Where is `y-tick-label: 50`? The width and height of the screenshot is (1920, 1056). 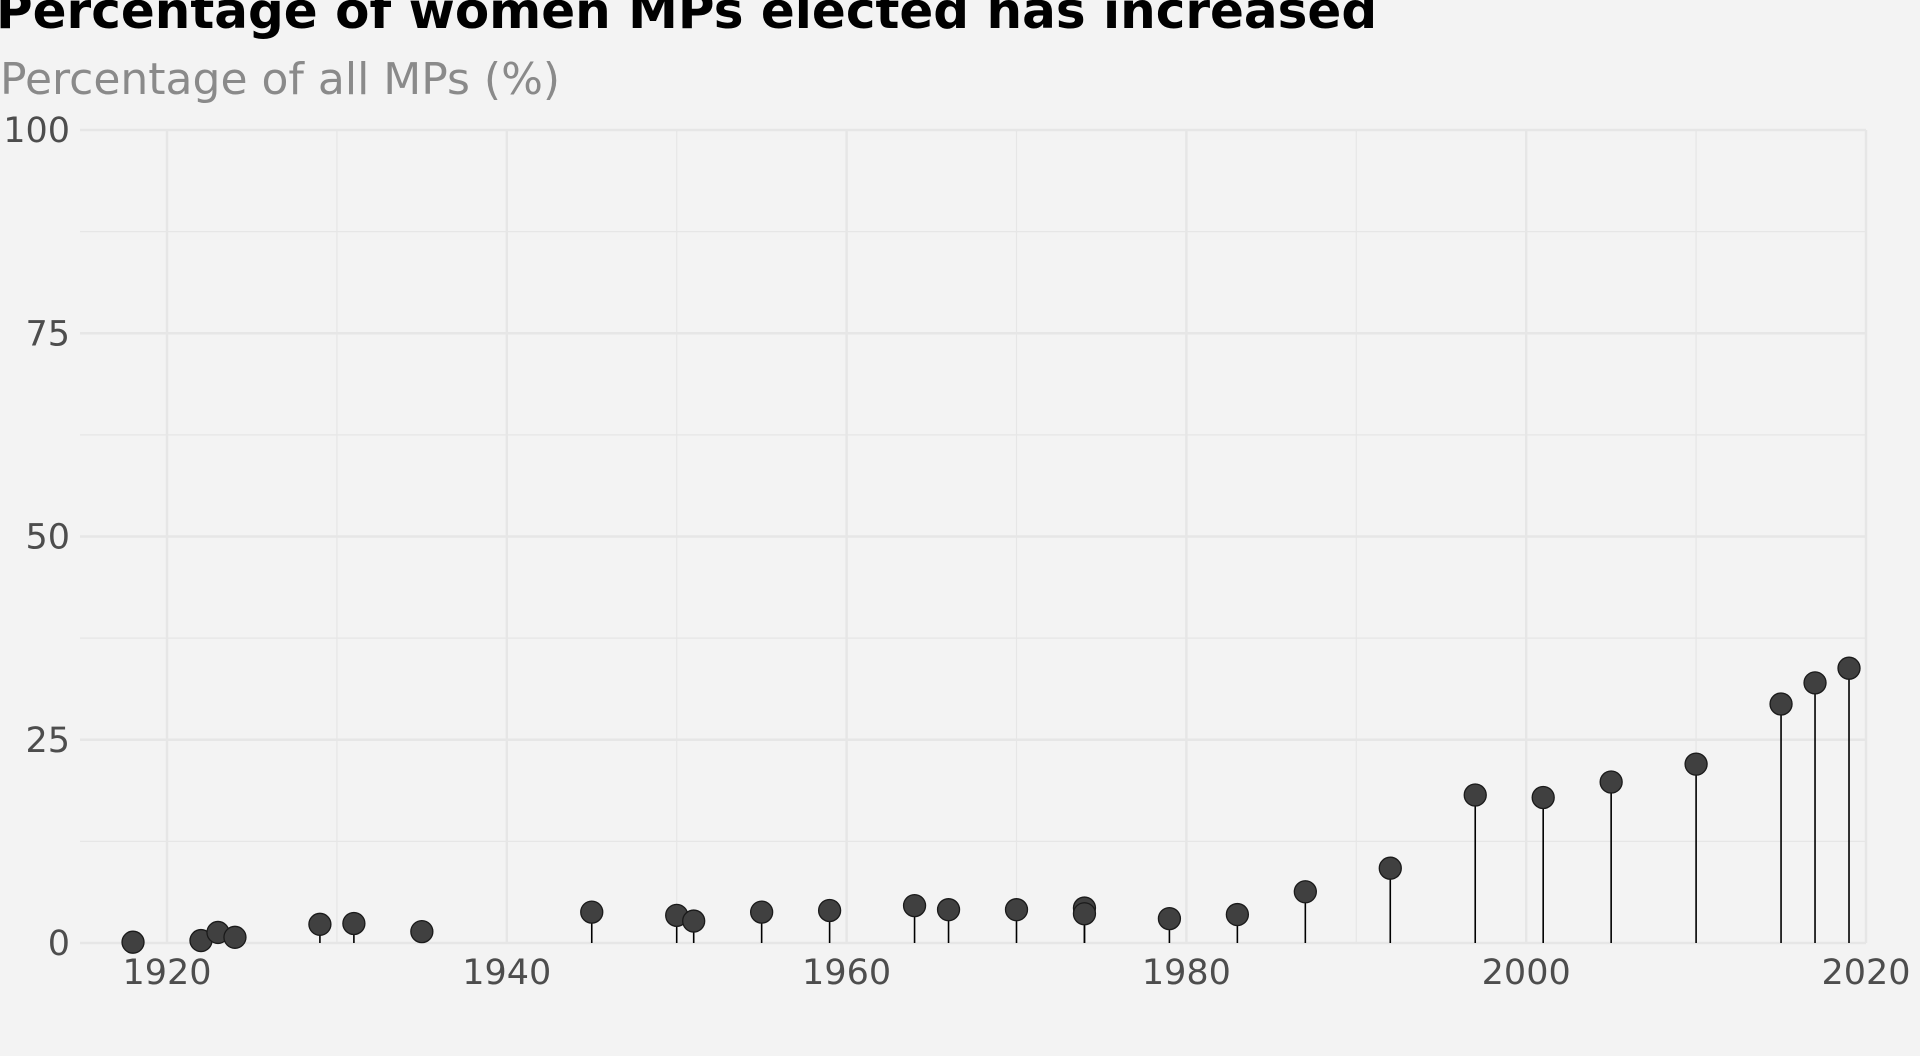 y-tick-label: 50 is located at coordinates (47, 538).